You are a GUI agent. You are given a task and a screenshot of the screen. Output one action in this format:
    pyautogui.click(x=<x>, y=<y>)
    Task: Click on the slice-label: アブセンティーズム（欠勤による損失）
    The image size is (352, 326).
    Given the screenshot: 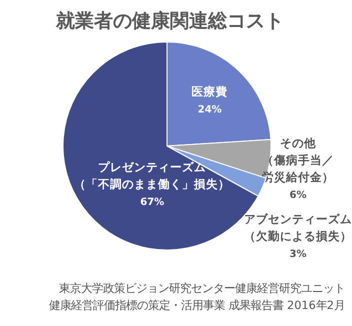 What is the action you would take?
    pyautogui.click(x=298, y=228)
    